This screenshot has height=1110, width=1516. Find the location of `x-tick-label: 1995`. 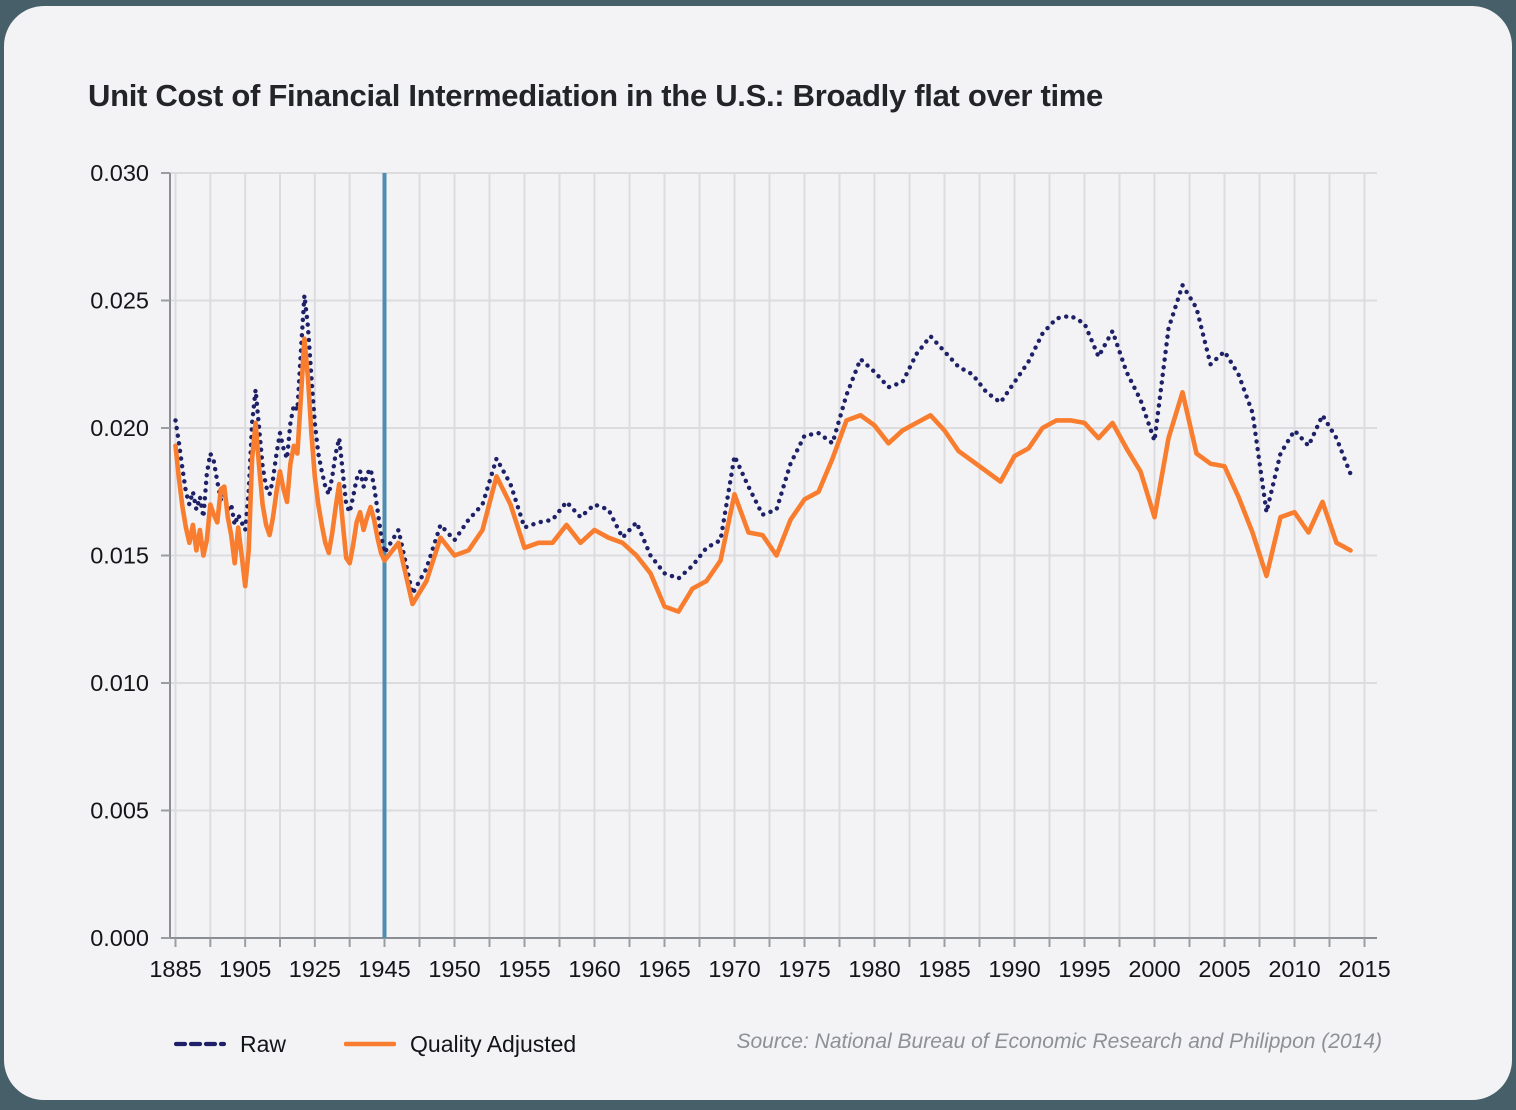

x-tick-label: 1995 is located at coordinates (1084, 969).